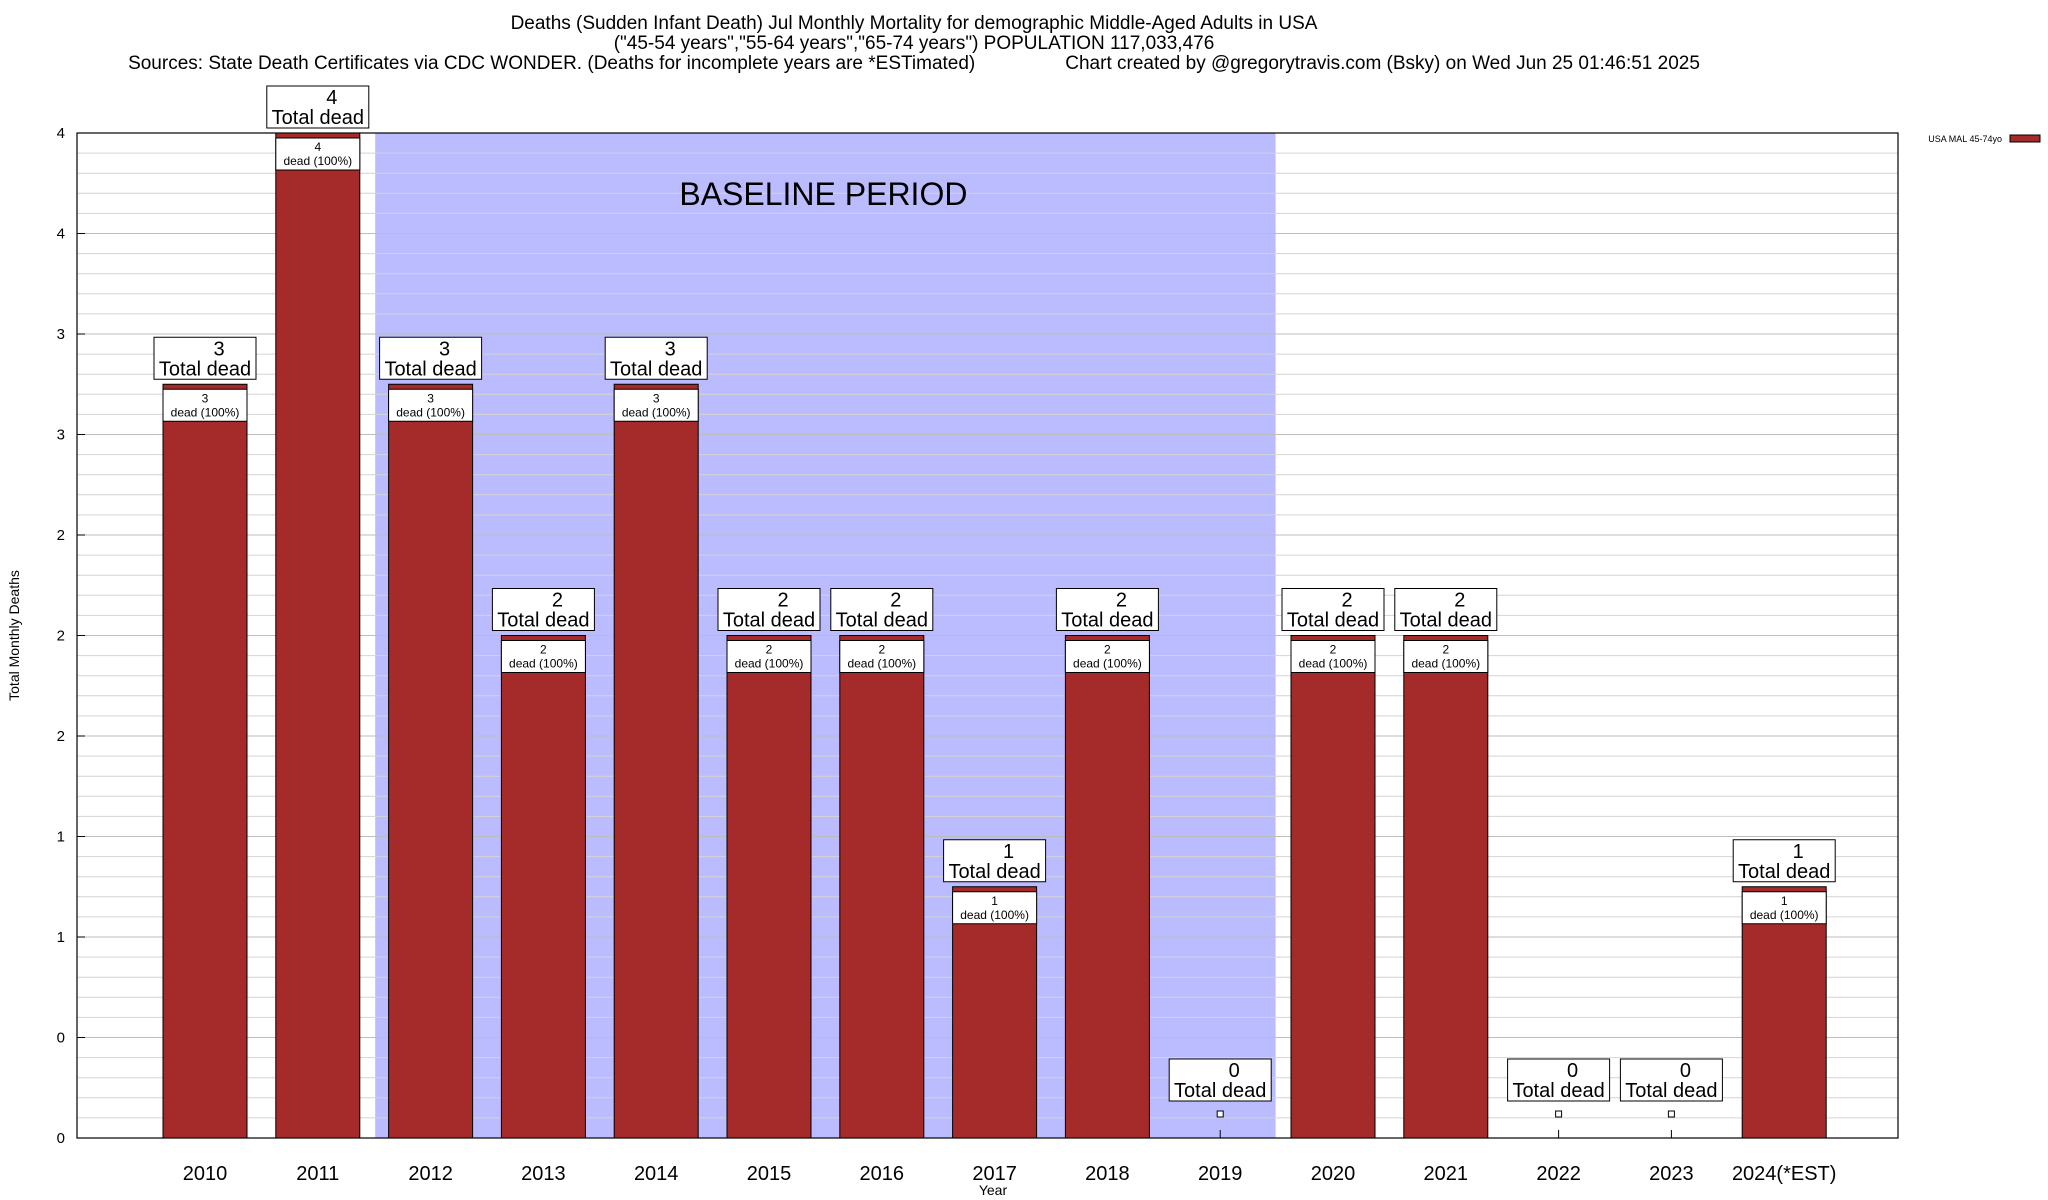 Image resolution: width=2048 pixels, height=1200 pixels. I want to click on baseline-period-label: BASELINE PERIOD, so click(823, 194).